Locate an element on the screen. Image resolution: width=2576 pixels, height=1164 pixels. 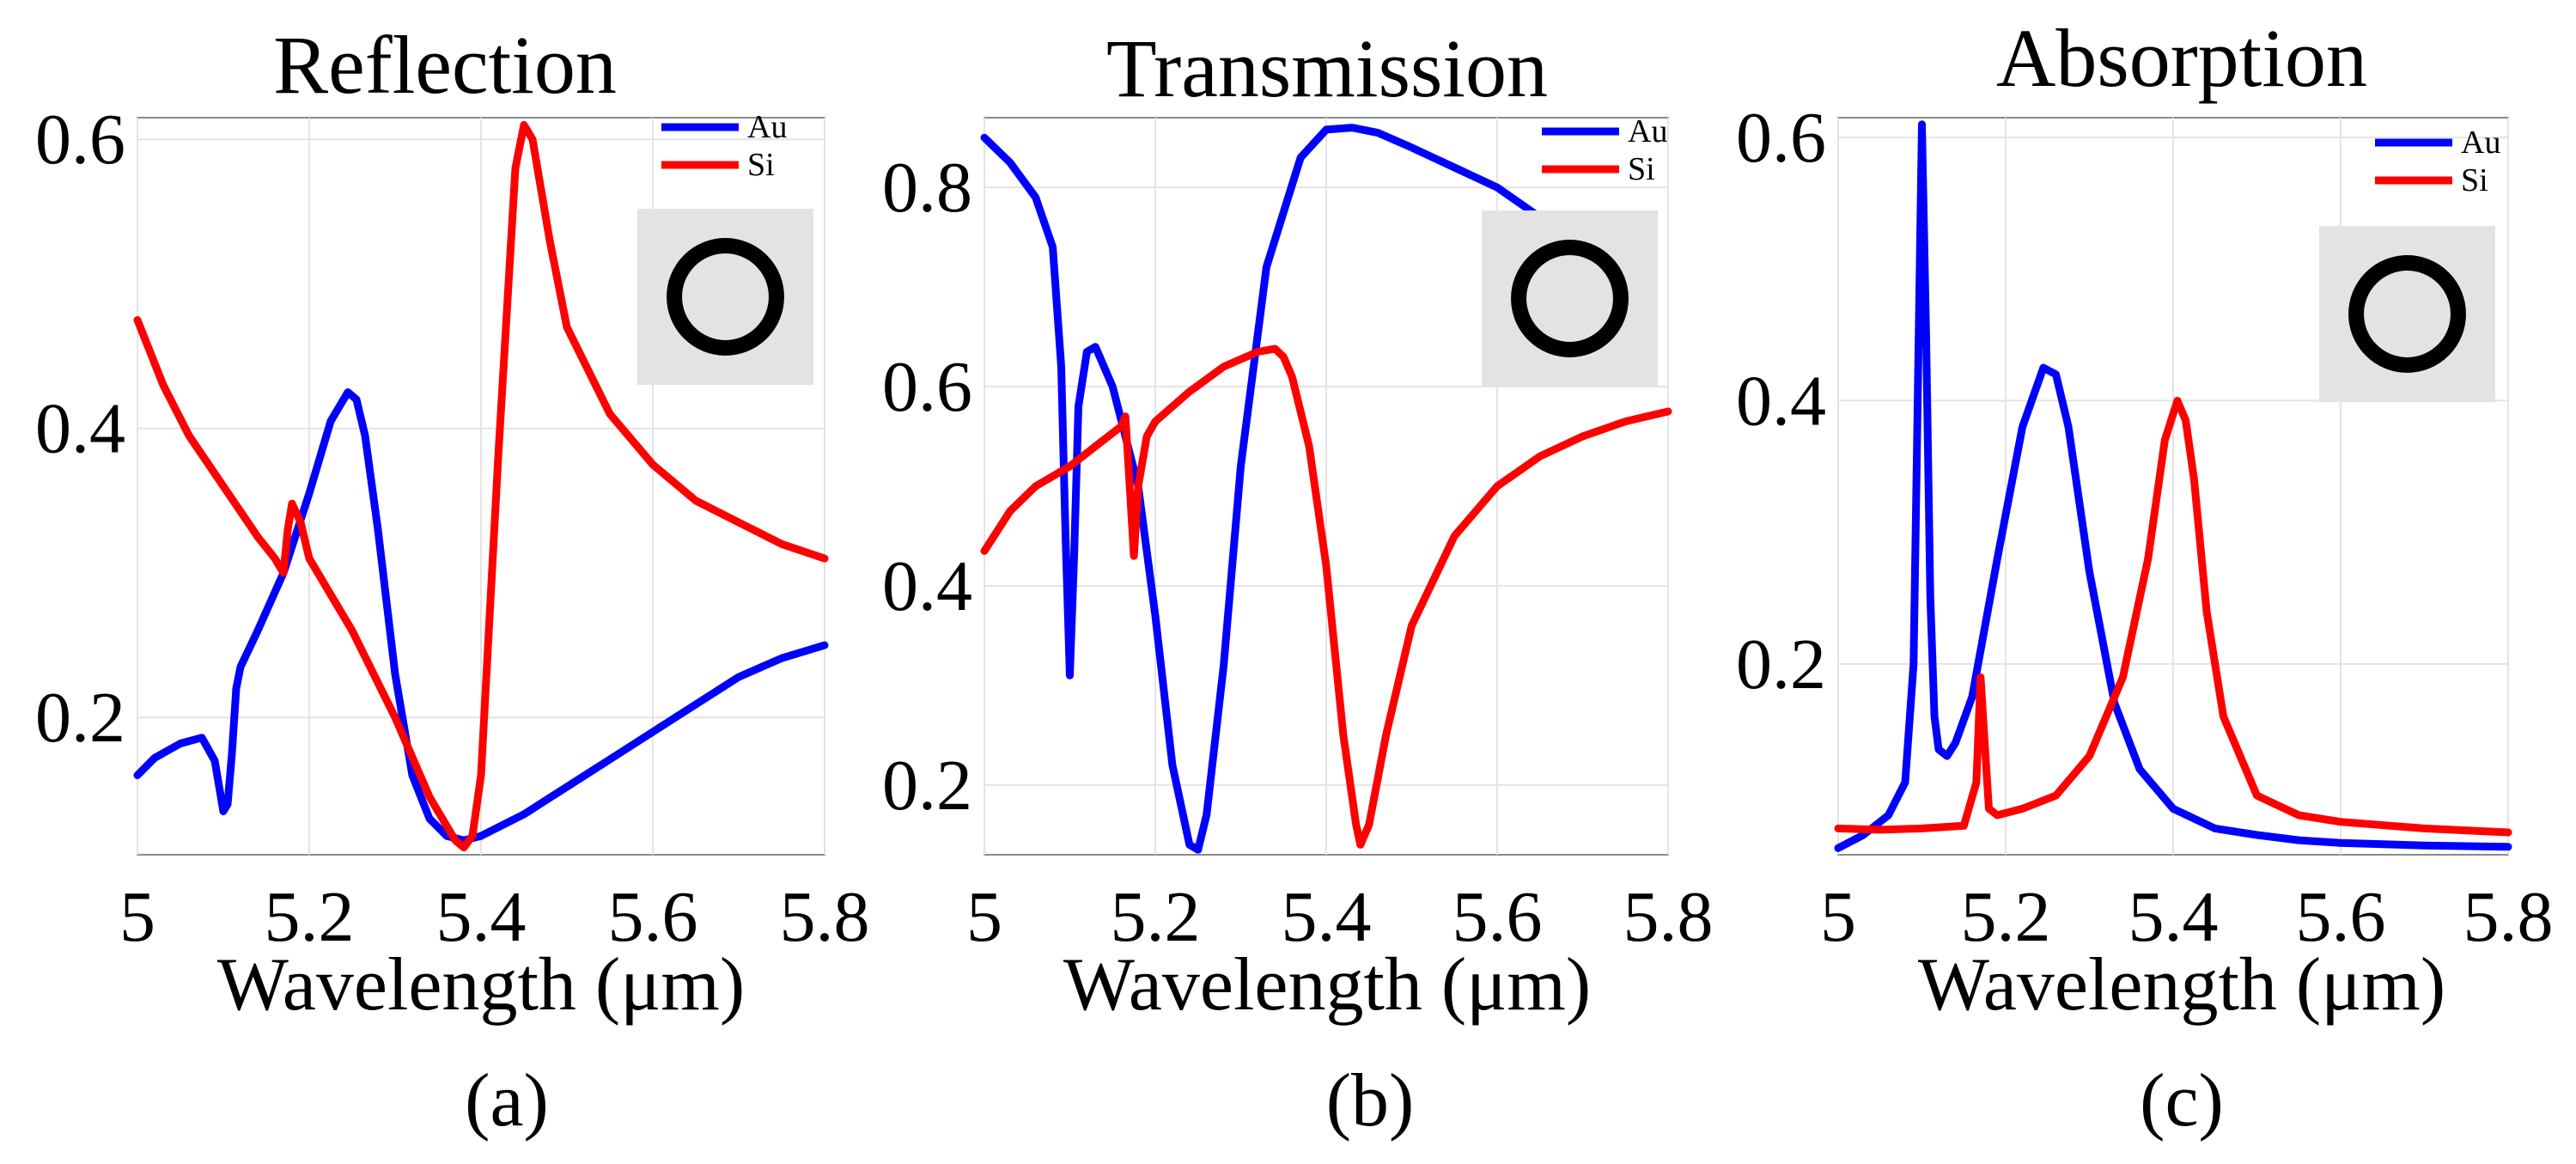
panel-caption: (a) is located at coordinates (507, 1101).